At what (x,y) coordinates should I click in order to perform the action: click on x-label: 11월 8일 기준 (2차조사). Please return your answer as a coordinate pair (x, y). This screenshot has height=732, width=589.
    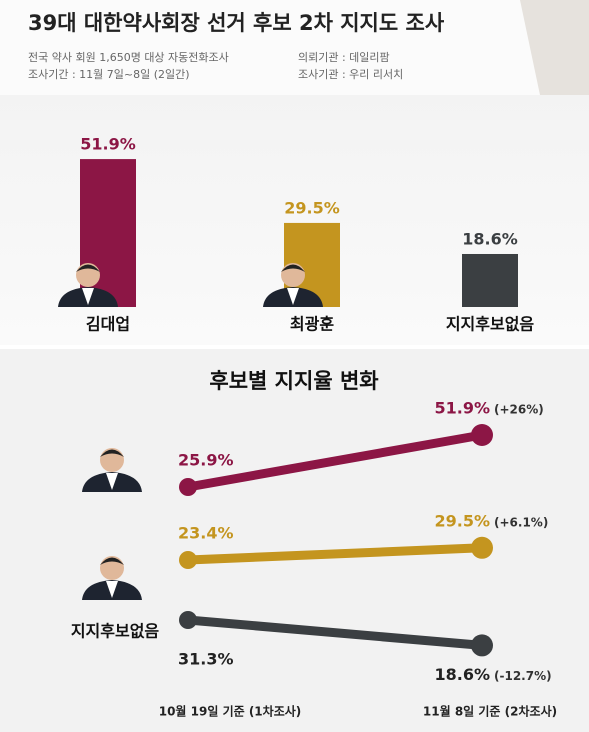
    Looking at the image, I should click on (490, 711).